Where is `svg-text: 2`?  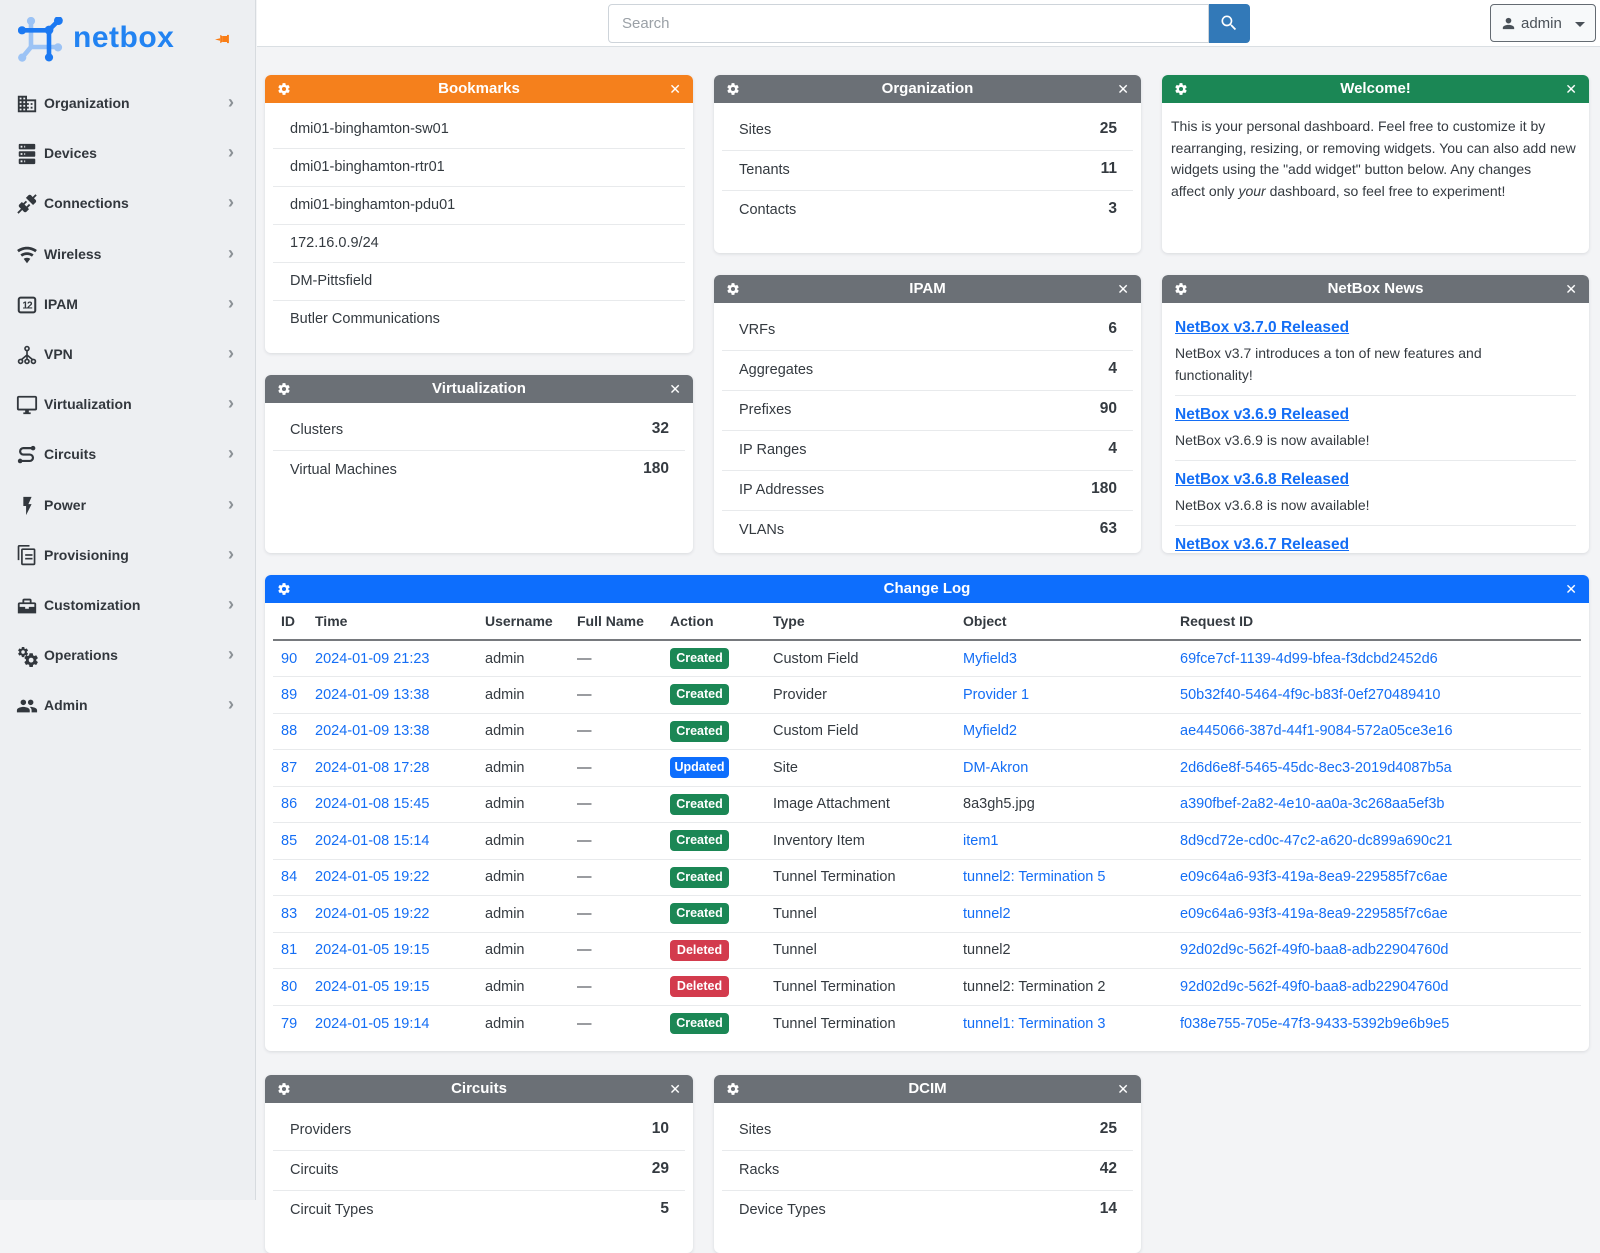
svg-text: 2 is located at coordinates (30, 305).